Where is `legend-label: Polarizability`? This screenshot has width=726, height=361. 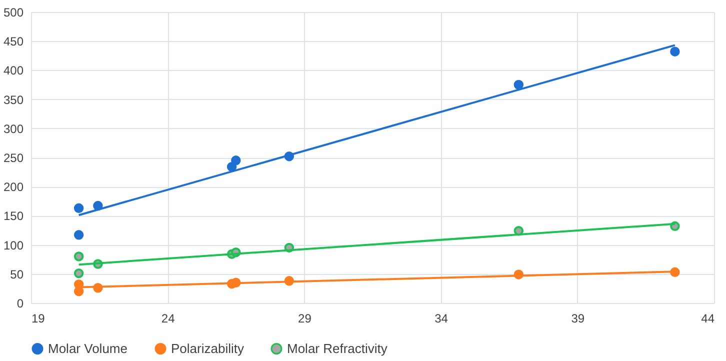 legend-label: Polarizability is located at coordinates (207, 348).